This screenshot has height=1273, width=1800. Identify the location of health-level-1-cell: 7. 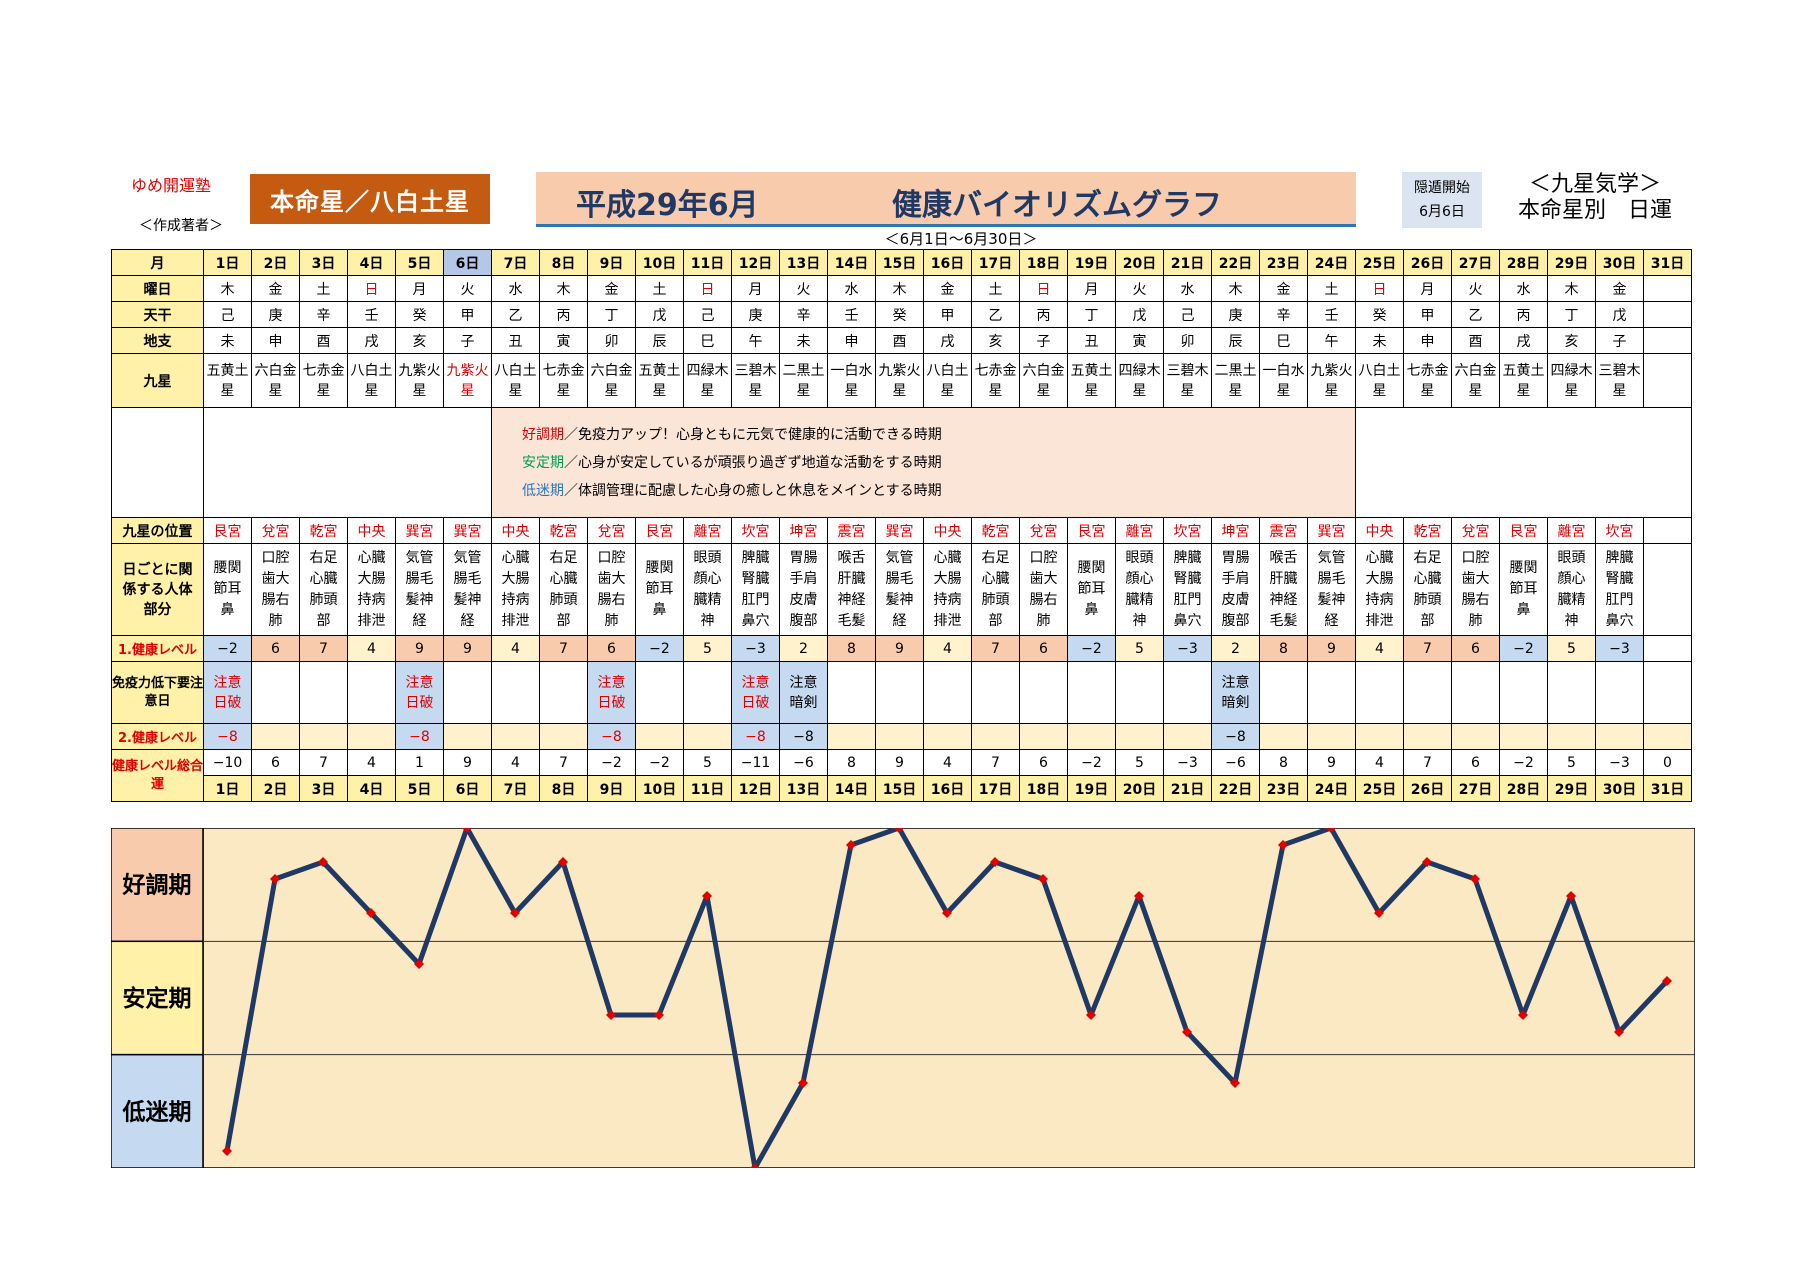
(995, 648).